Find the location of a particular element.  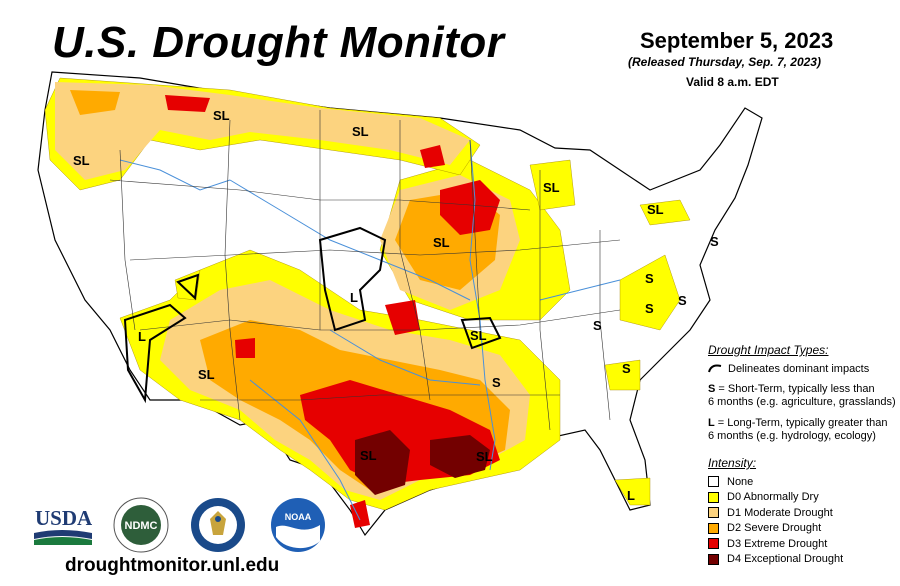

legend-label: D2 Severe Drought is located at coordinates (774, 528).